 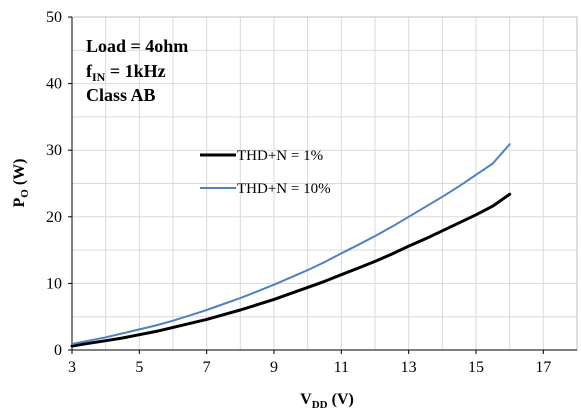 I want to click on x-tick-label: 9, so click(x=274, y=367).